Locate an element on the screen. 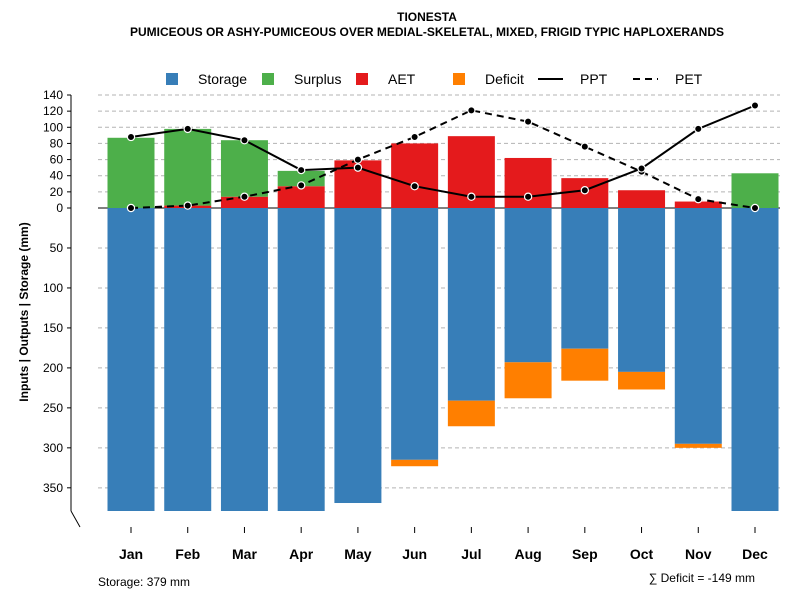 This screenshot has height=600, width=800. x-tick-label: Sep is located at coordinates (585, 554).